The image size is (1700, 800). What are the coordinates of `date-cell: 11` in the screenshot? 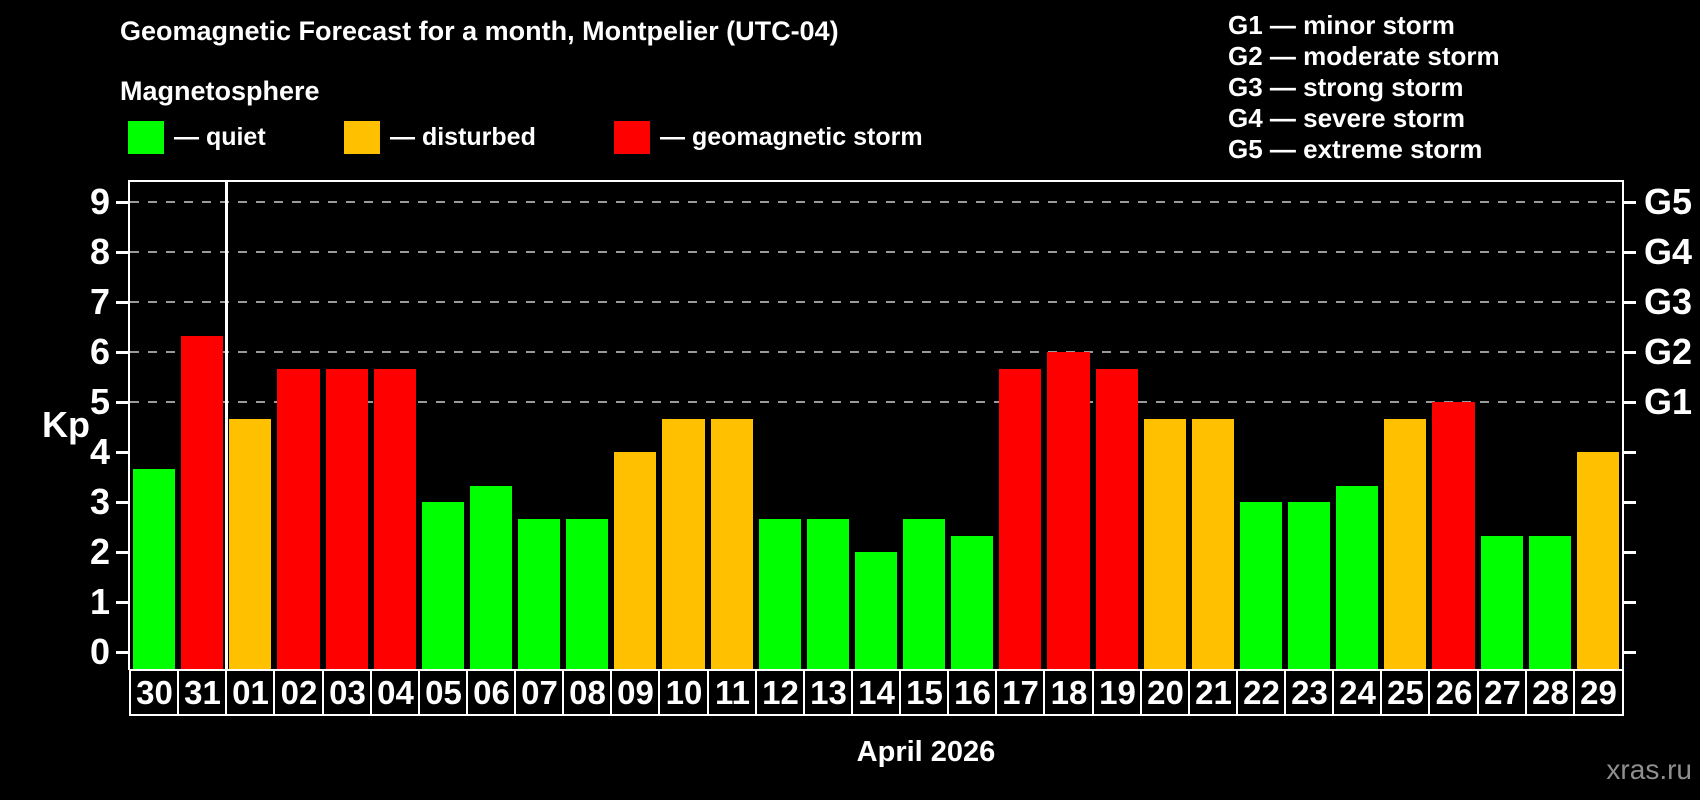 It's located at (732, 692).